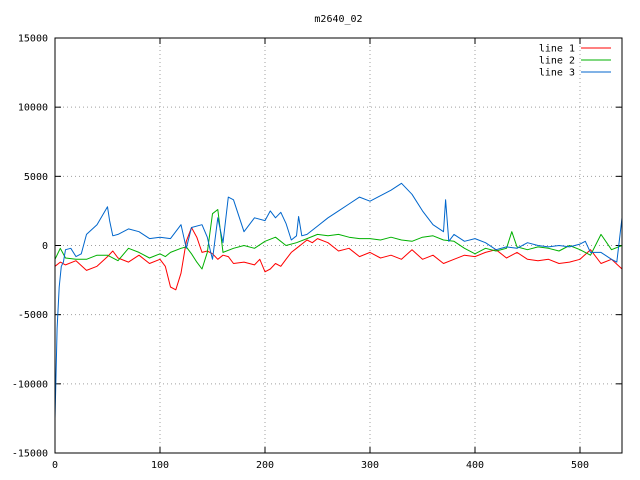 This screenshot has width=640, height=480. What do you see at coordinates (33, 315) in the screenshot?
I see `y-tick-label: -5000` at bounding box center [33, 315].